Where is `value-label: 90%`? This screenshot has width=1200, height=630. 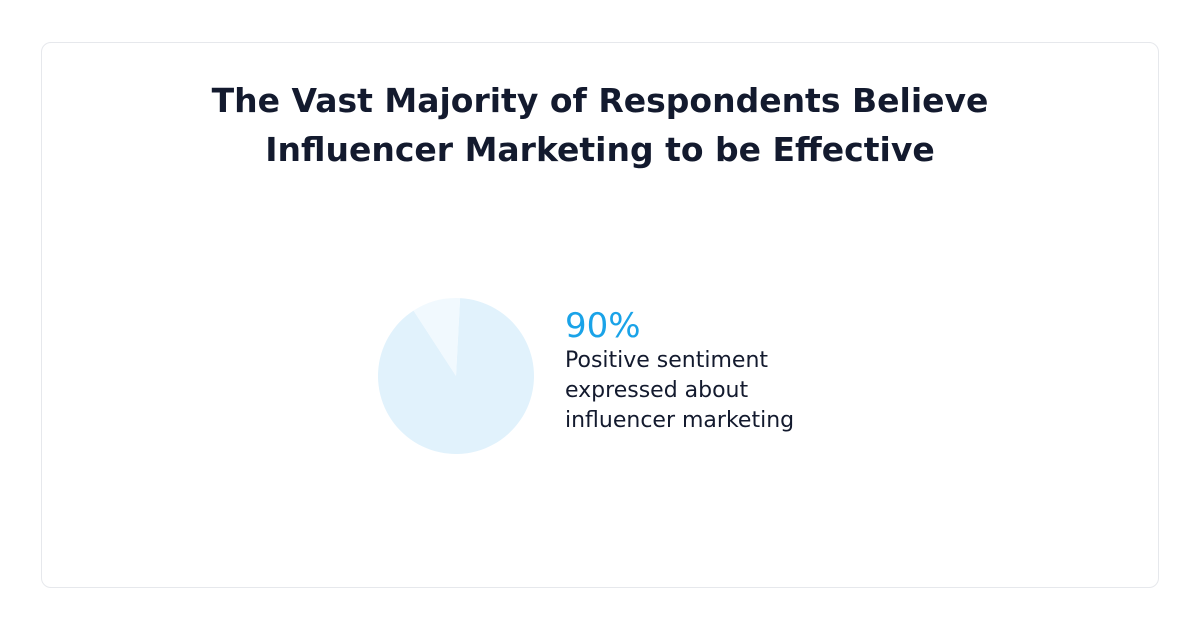
value-label: 90% is located at coordinates (603, 326).